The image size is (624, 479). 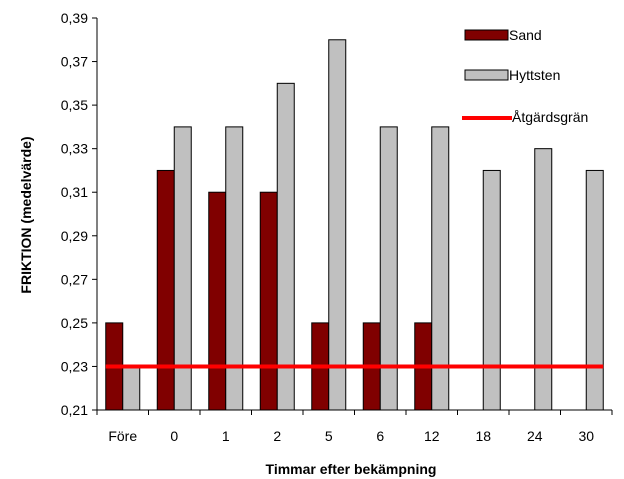 What do you see at coordinates (535, 436) in the screenshot?
I see `x-tick-label: 24` at bounding box center [535, 436].